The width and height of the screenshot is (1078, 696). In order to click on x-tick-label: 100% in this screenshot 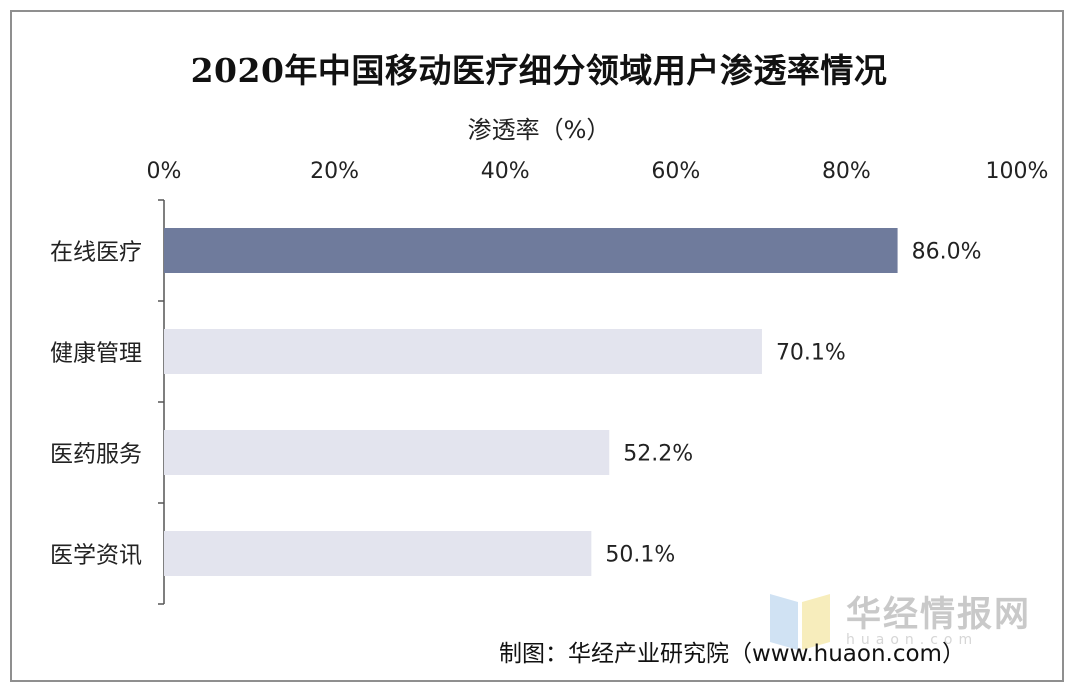, I will do `click(1017, 171)`.